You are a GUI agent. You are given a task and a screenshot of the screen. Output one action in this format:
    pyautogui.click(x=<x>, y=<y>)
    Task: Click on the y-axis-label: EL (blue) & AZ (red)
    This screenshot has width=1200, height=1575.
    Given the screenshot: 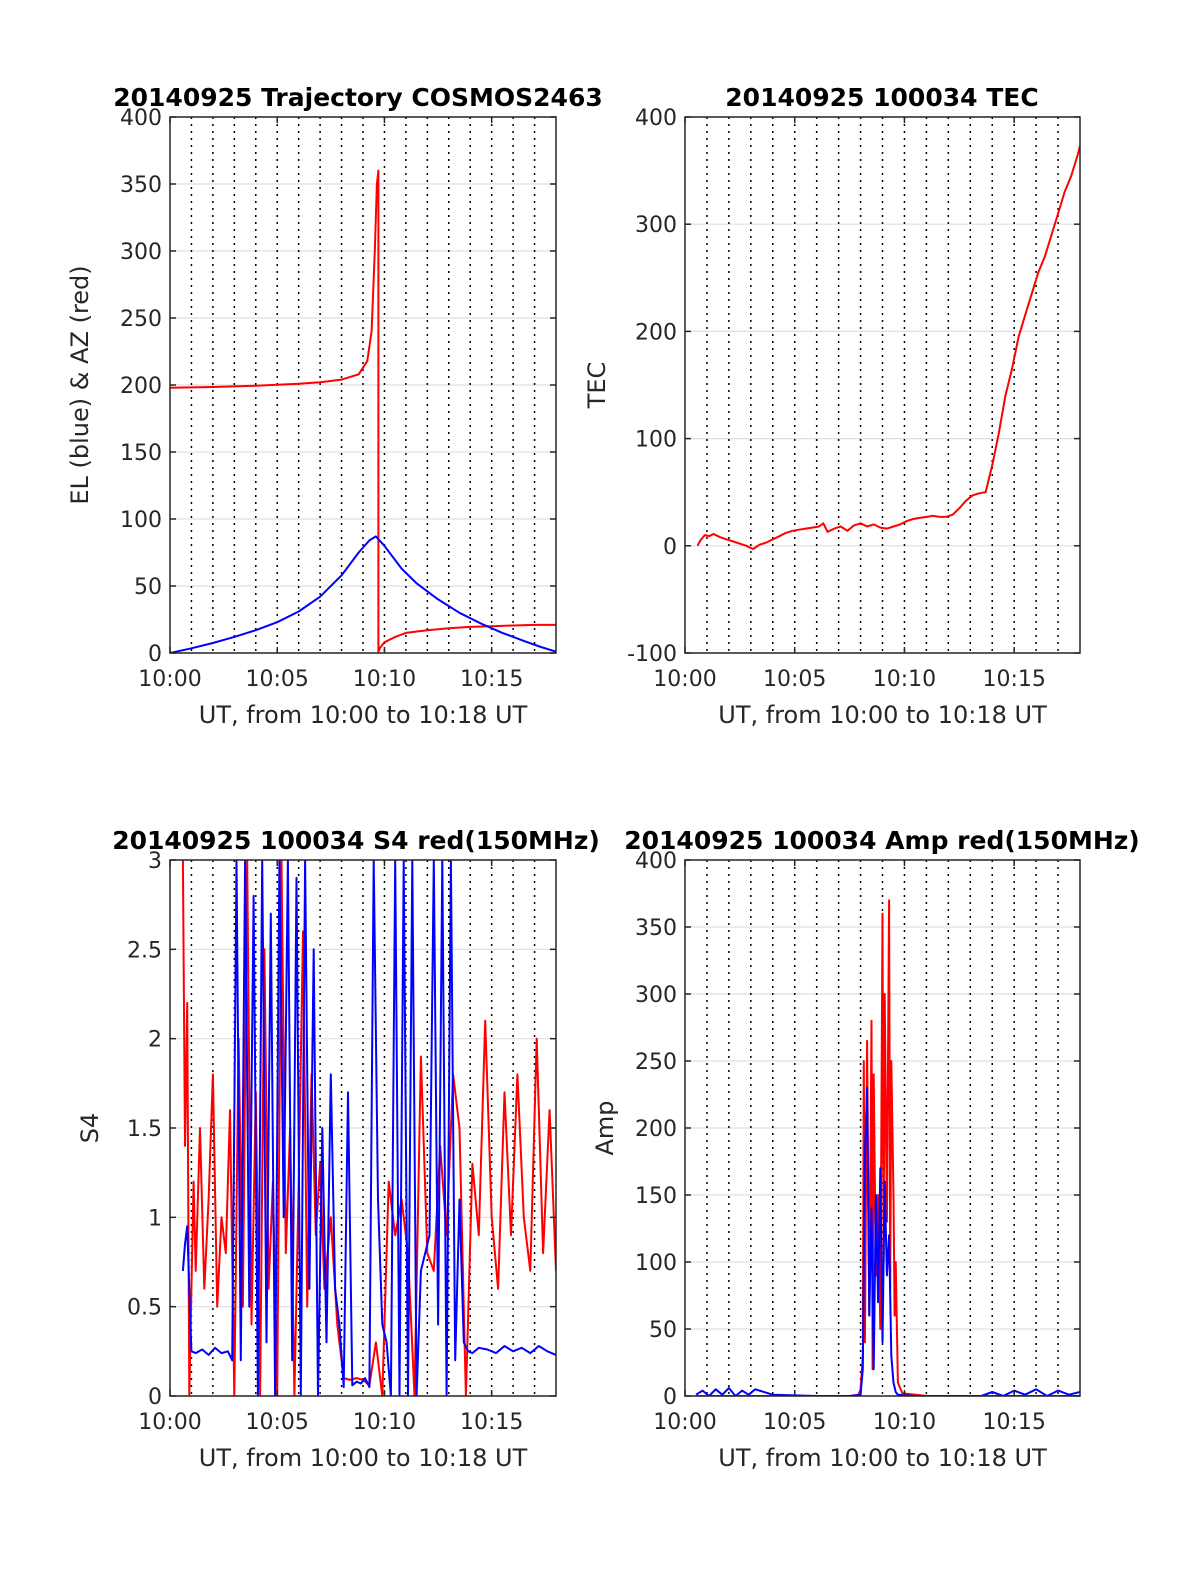 What is the action you would take?
    pyautogui.click(x=80, y=384)
    